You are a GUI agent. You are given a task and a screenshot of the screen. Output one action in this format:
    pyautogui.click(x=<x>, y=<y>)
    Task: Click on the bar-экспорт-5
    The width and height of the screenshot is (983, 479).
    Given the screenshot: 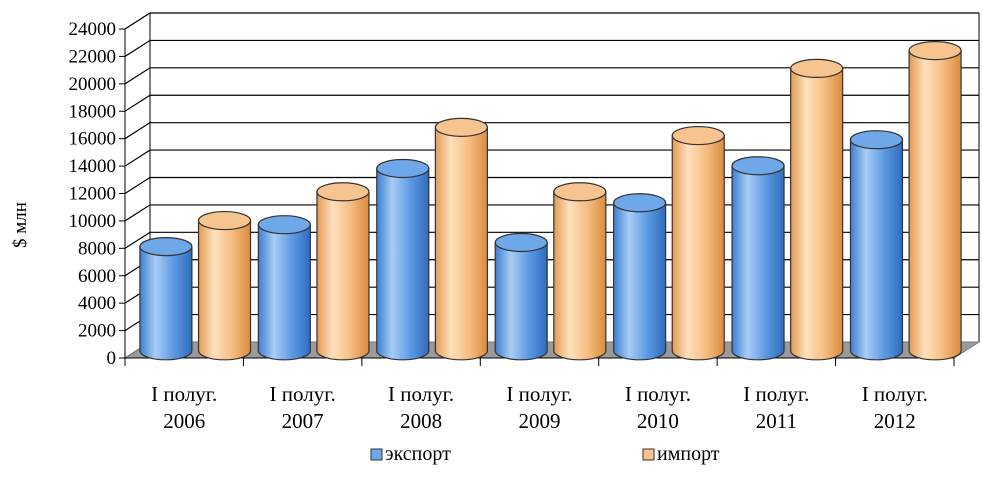 What is the action you would take?
    pyautogui.click(x=758, y=258)
    